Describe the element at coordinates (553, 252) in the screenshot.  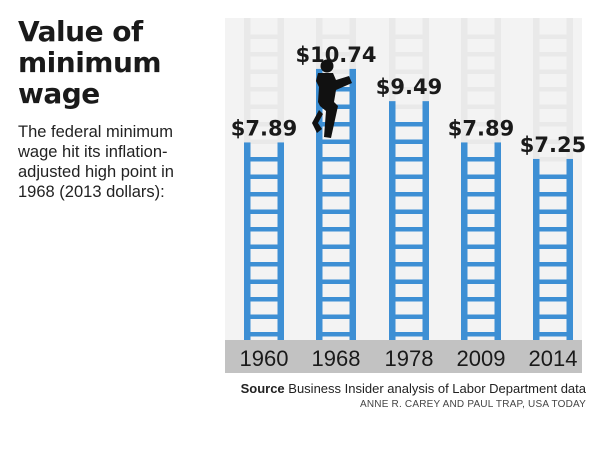
I see `bar-2014` at that location.